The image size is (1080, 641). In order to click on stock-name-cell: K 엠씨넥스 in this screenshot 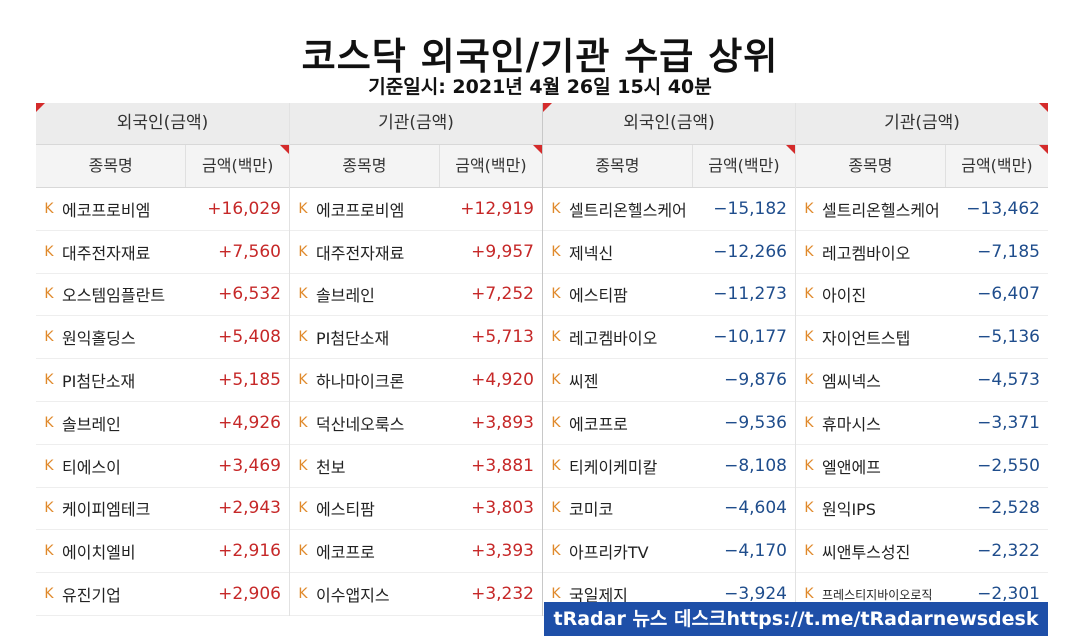, I will do `click(870, 380)`.